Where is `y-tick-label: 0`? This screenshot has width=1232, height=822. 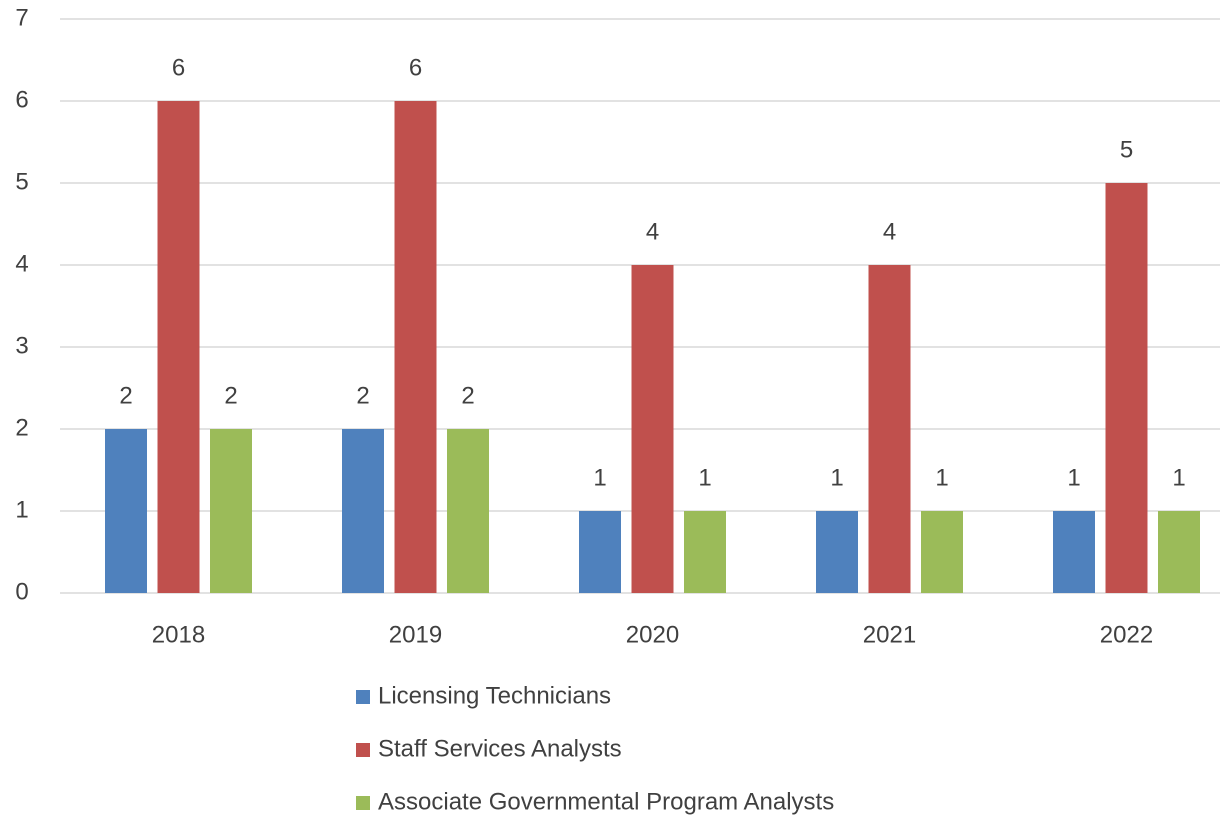
y-tick-label: 0 is located at coordinates (21, 591).